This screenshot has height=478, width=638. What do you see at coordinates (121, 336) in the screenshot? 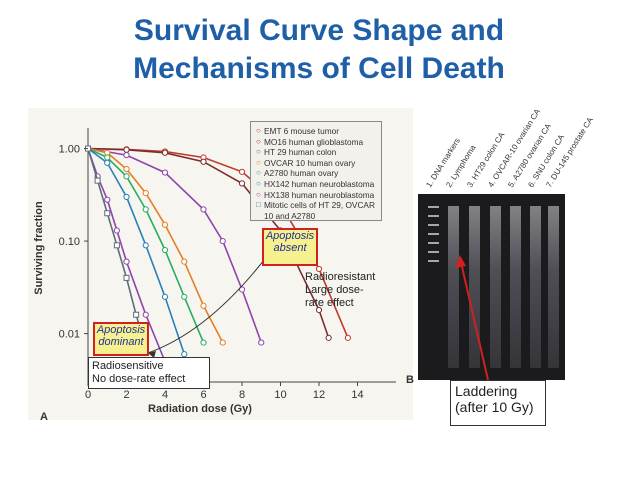
I see `apoptosis-dominant-text: Apoptosis dominant` at bounding box center [121, 336].